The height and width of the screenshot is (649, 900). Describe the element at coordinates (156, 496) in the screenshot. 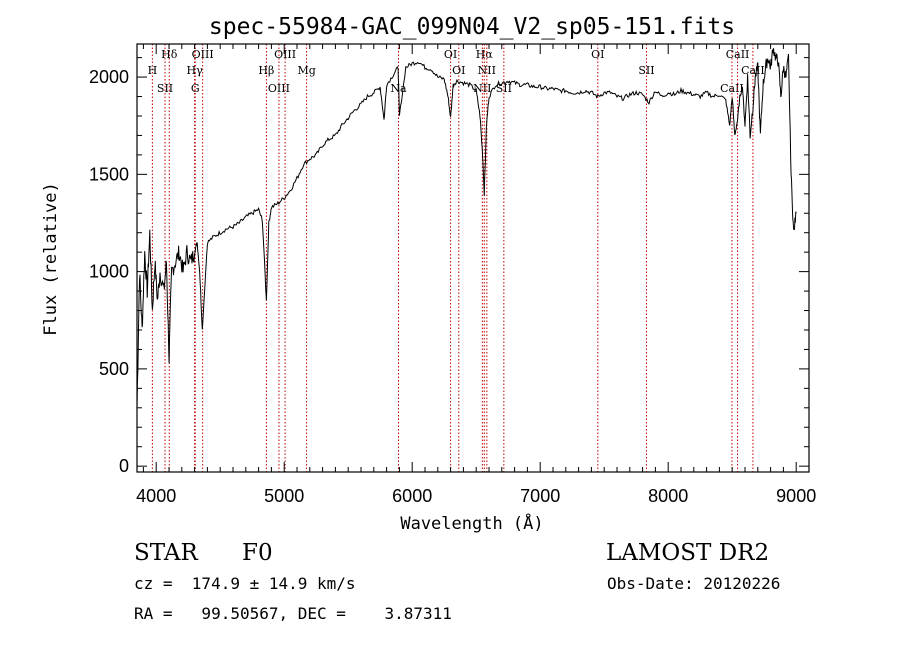

I see `x-tick-label: 4000` at that location.